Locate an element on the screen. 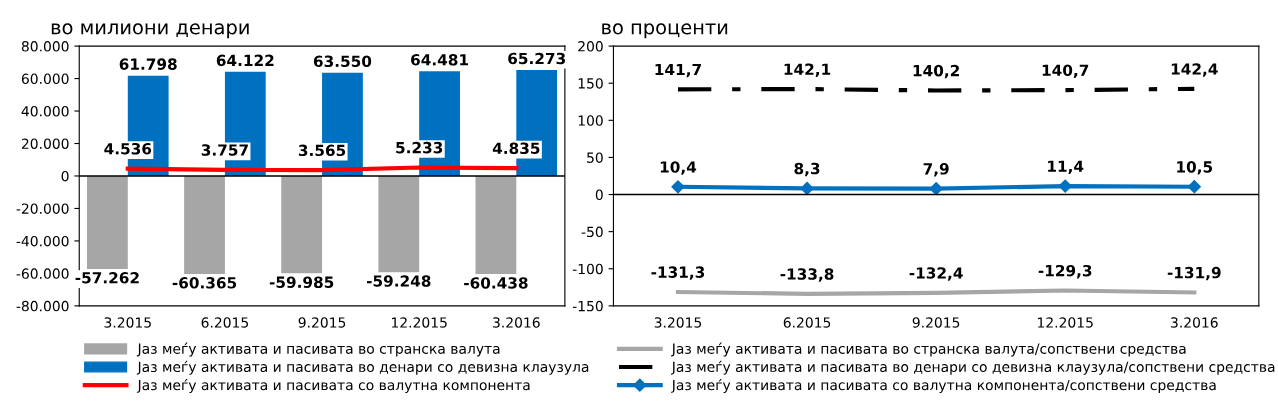 The width and height of the screenshot is (1278, 419). y-tick-label: 20.000 is located at coordinates (45, 143).